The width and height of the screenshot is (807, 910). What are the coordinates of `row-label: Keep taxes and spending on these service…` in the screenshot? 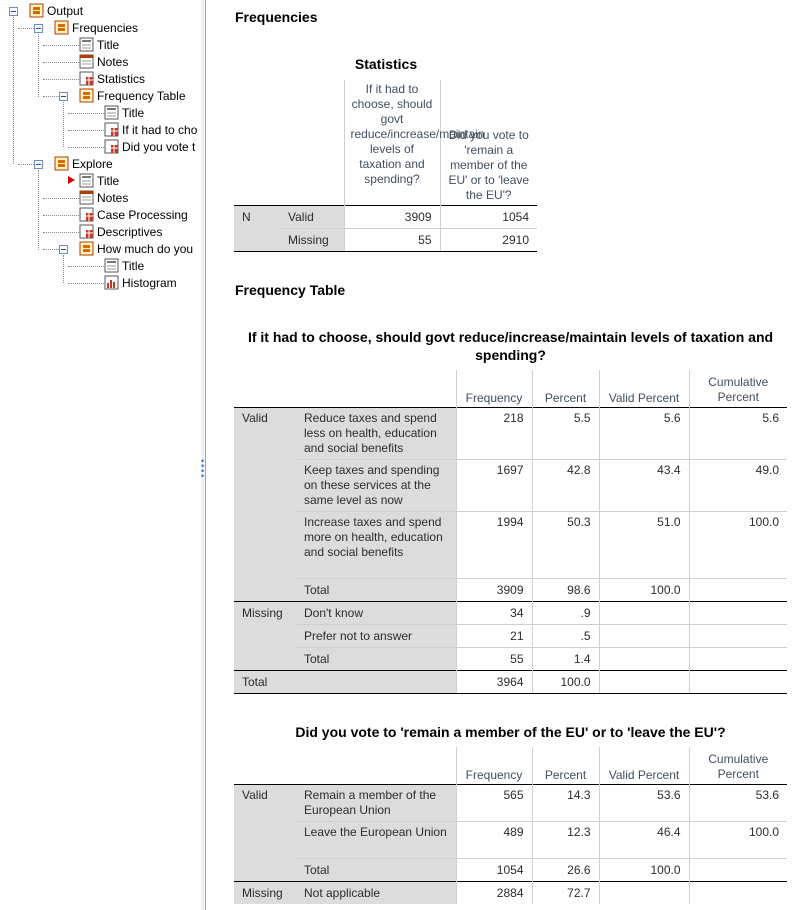 It's located at (376, 484).